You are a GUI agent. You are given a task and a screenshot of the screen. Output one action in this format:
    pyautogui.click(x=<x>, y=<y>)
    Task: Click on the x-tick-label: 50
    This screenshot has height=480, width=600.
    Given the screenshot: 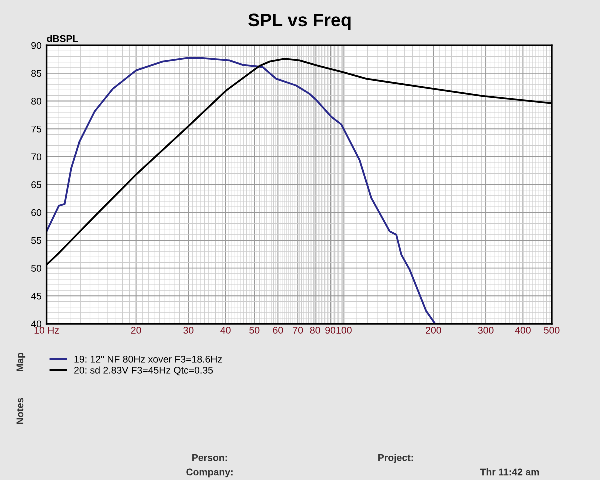 What is the action you would take?
    pyautogui.click(x=255, y=330)
    